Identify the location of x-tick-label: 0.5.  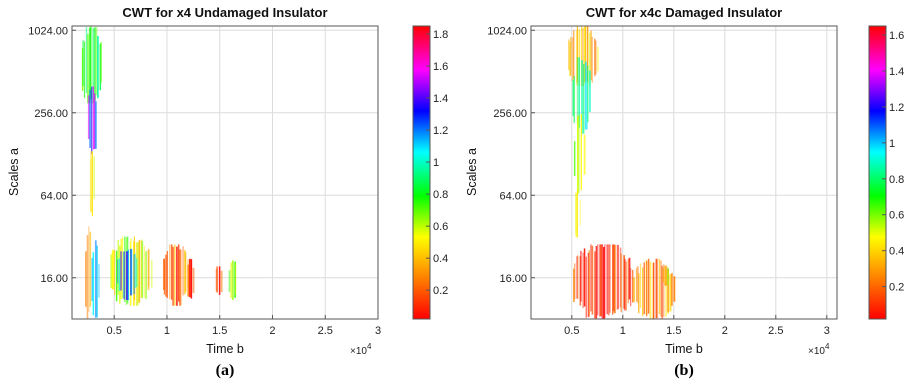
(114, 331).